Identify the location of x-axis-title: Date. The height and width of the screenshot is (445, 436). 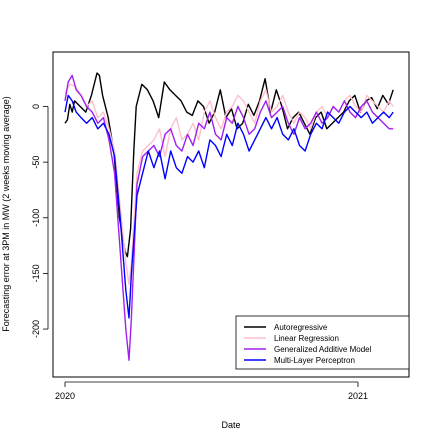
(230, 425).